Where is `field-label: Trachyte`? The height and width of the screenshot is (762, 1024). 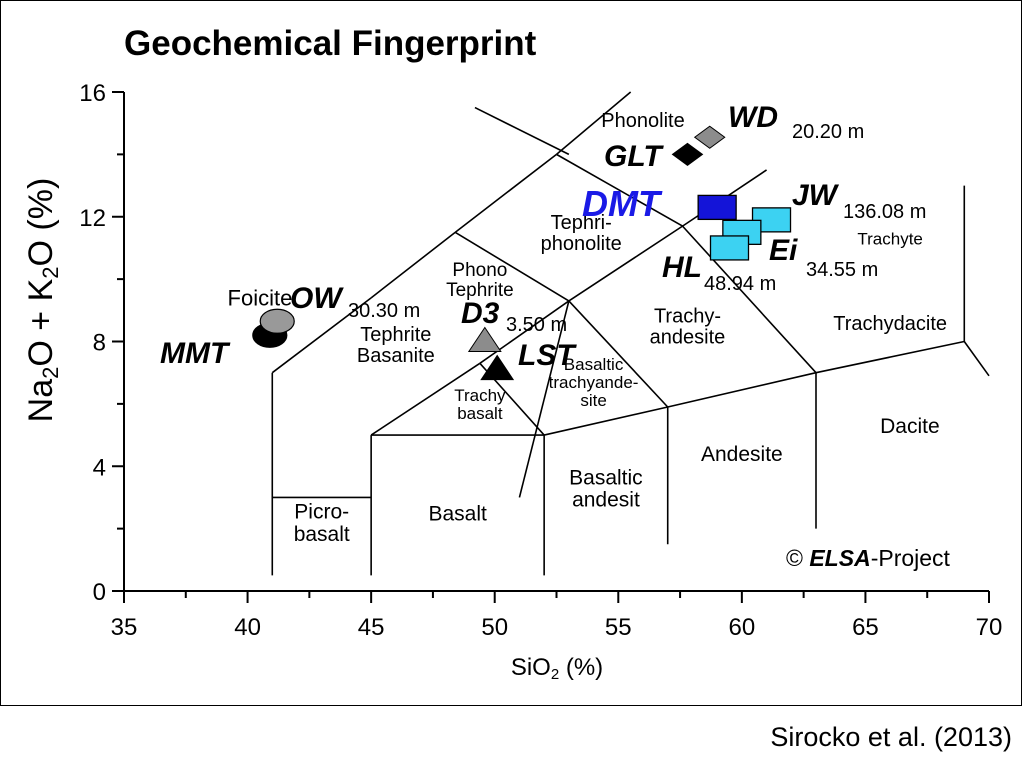
field-label: Trachyte is located at coordinates (890, 239).